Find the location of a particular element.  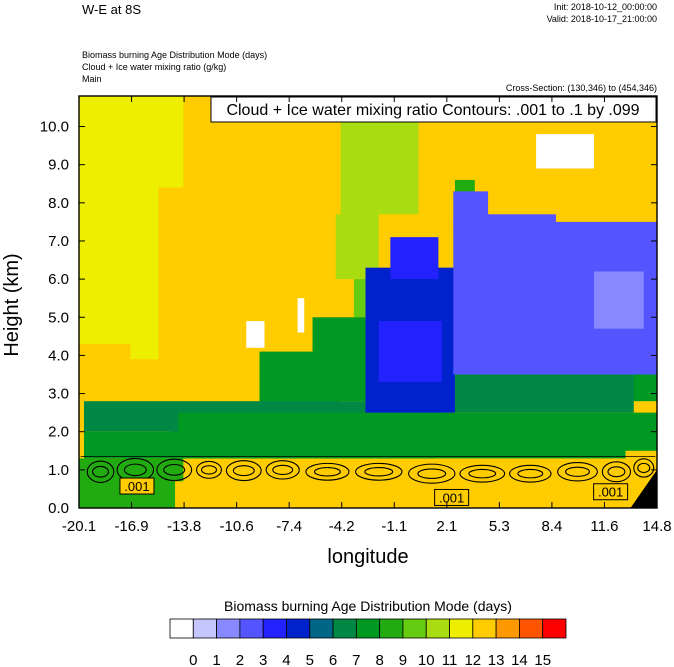

colorbar: 0 1 2 3 4 5 6 7 8 9 10 11 12 13 14 15 is located at coordinates (368, 642).